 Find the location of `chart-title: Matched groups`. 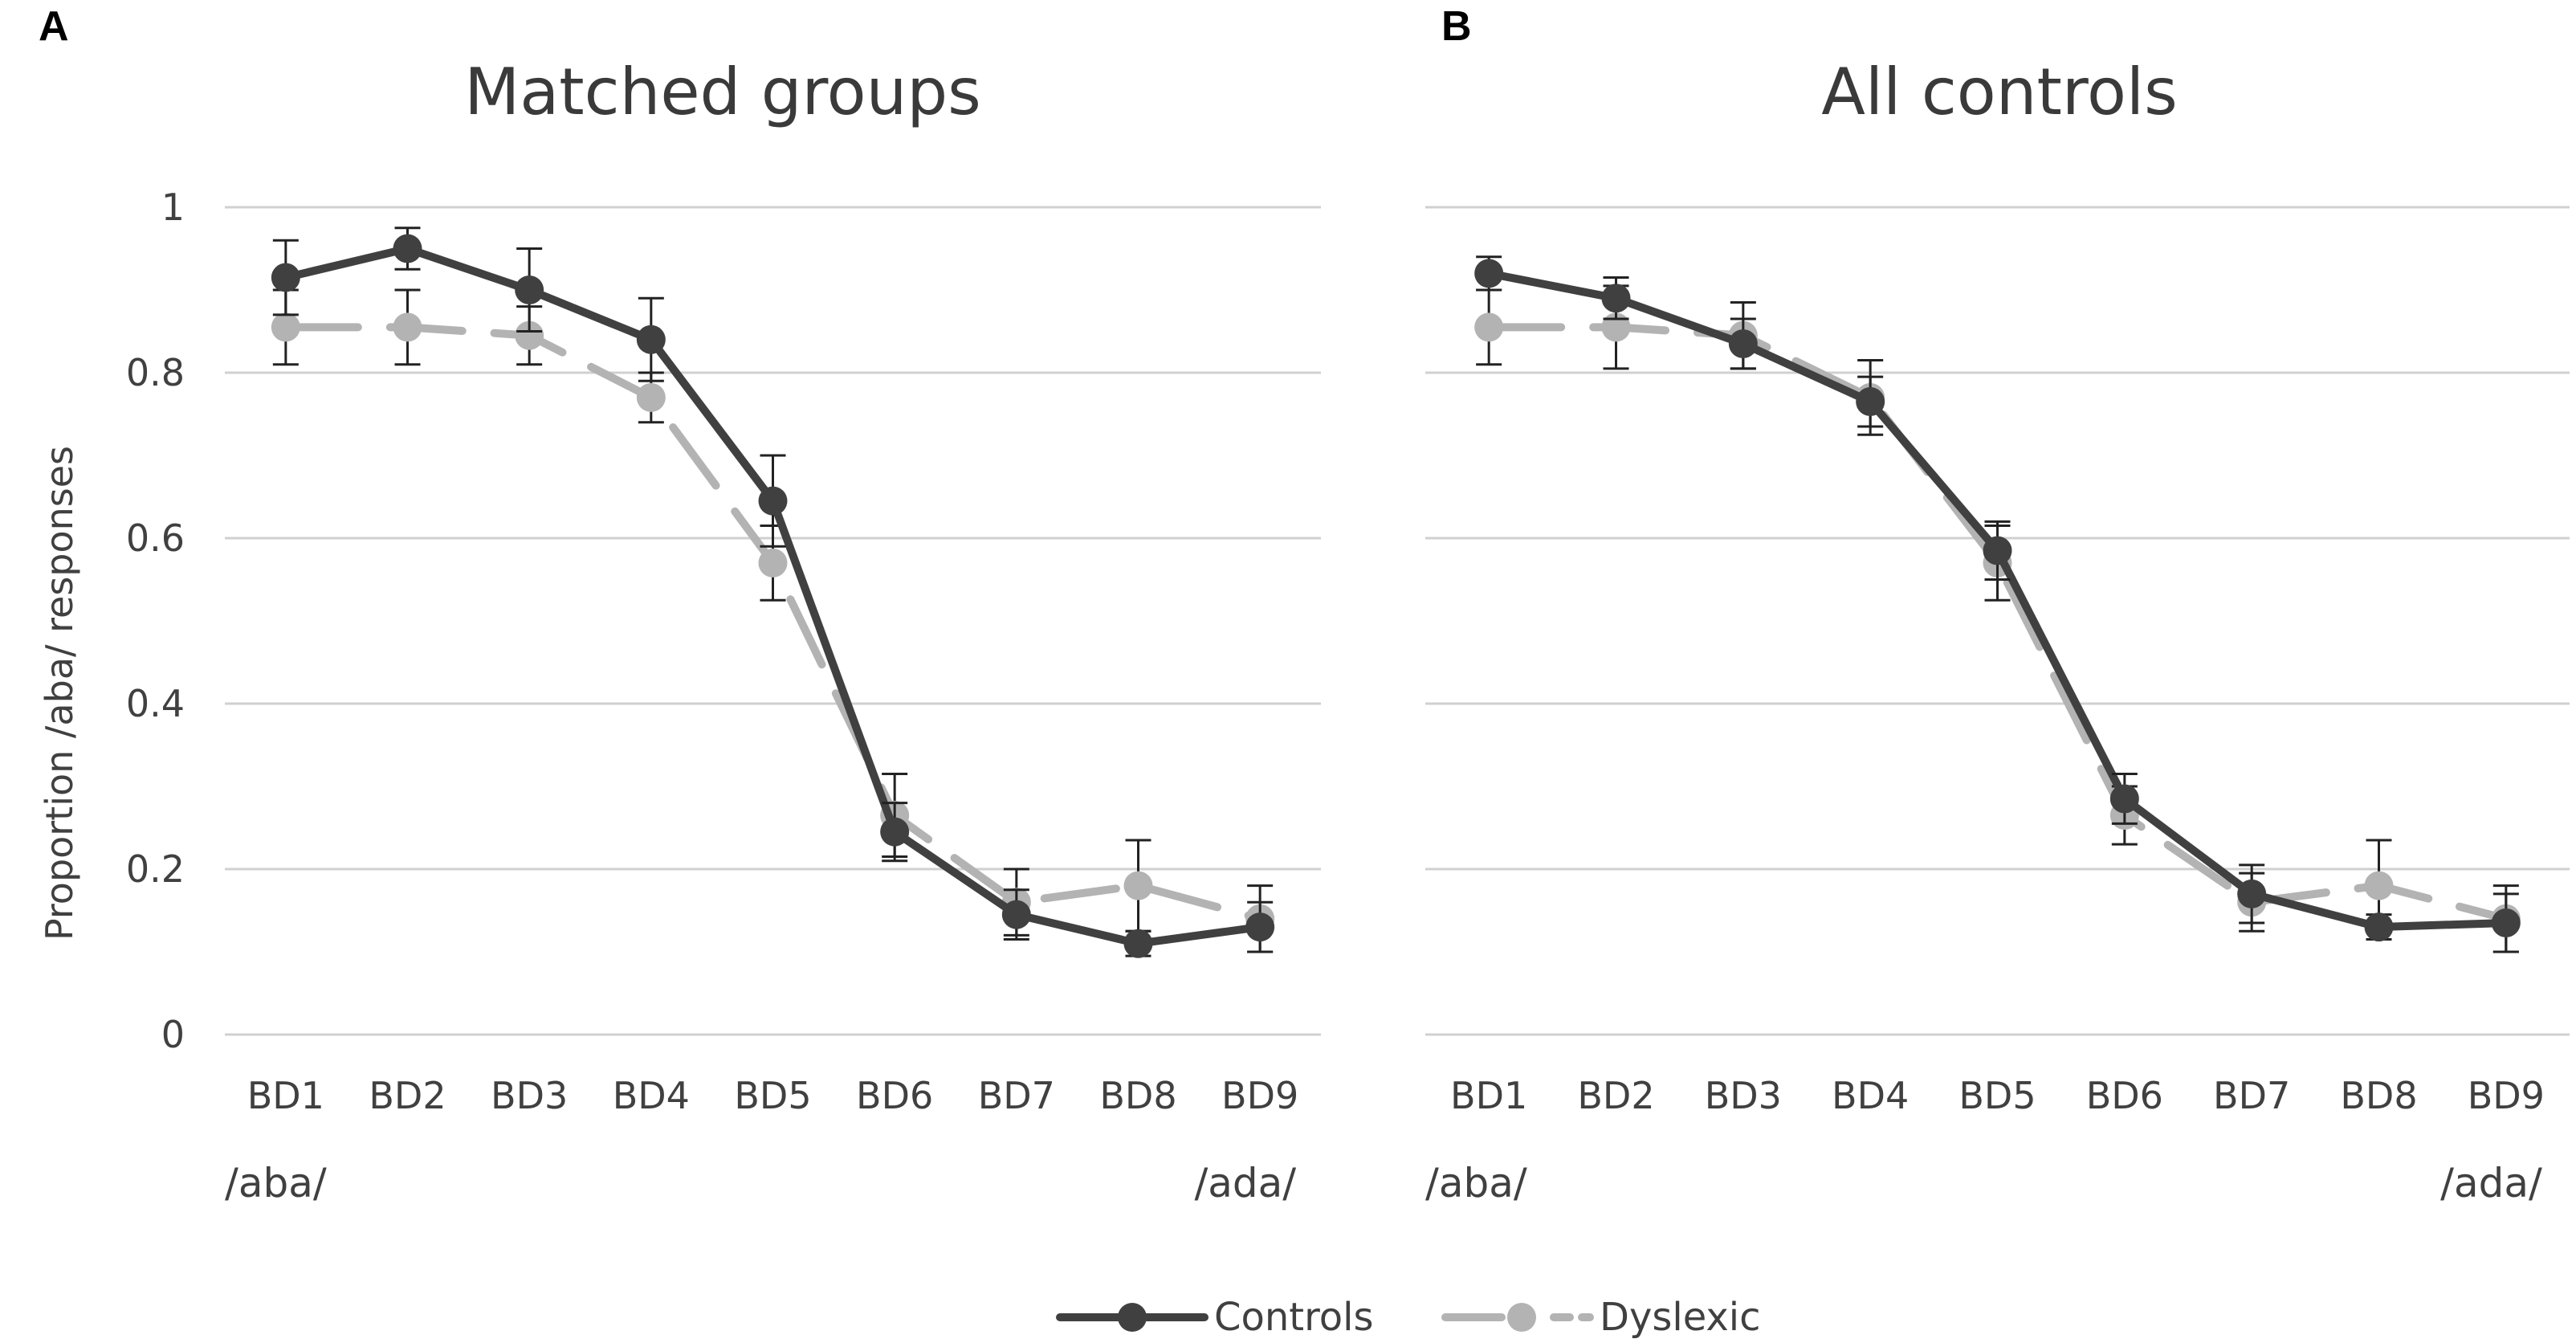

chart-title: Matched groups is located at coordinates (722, 92).